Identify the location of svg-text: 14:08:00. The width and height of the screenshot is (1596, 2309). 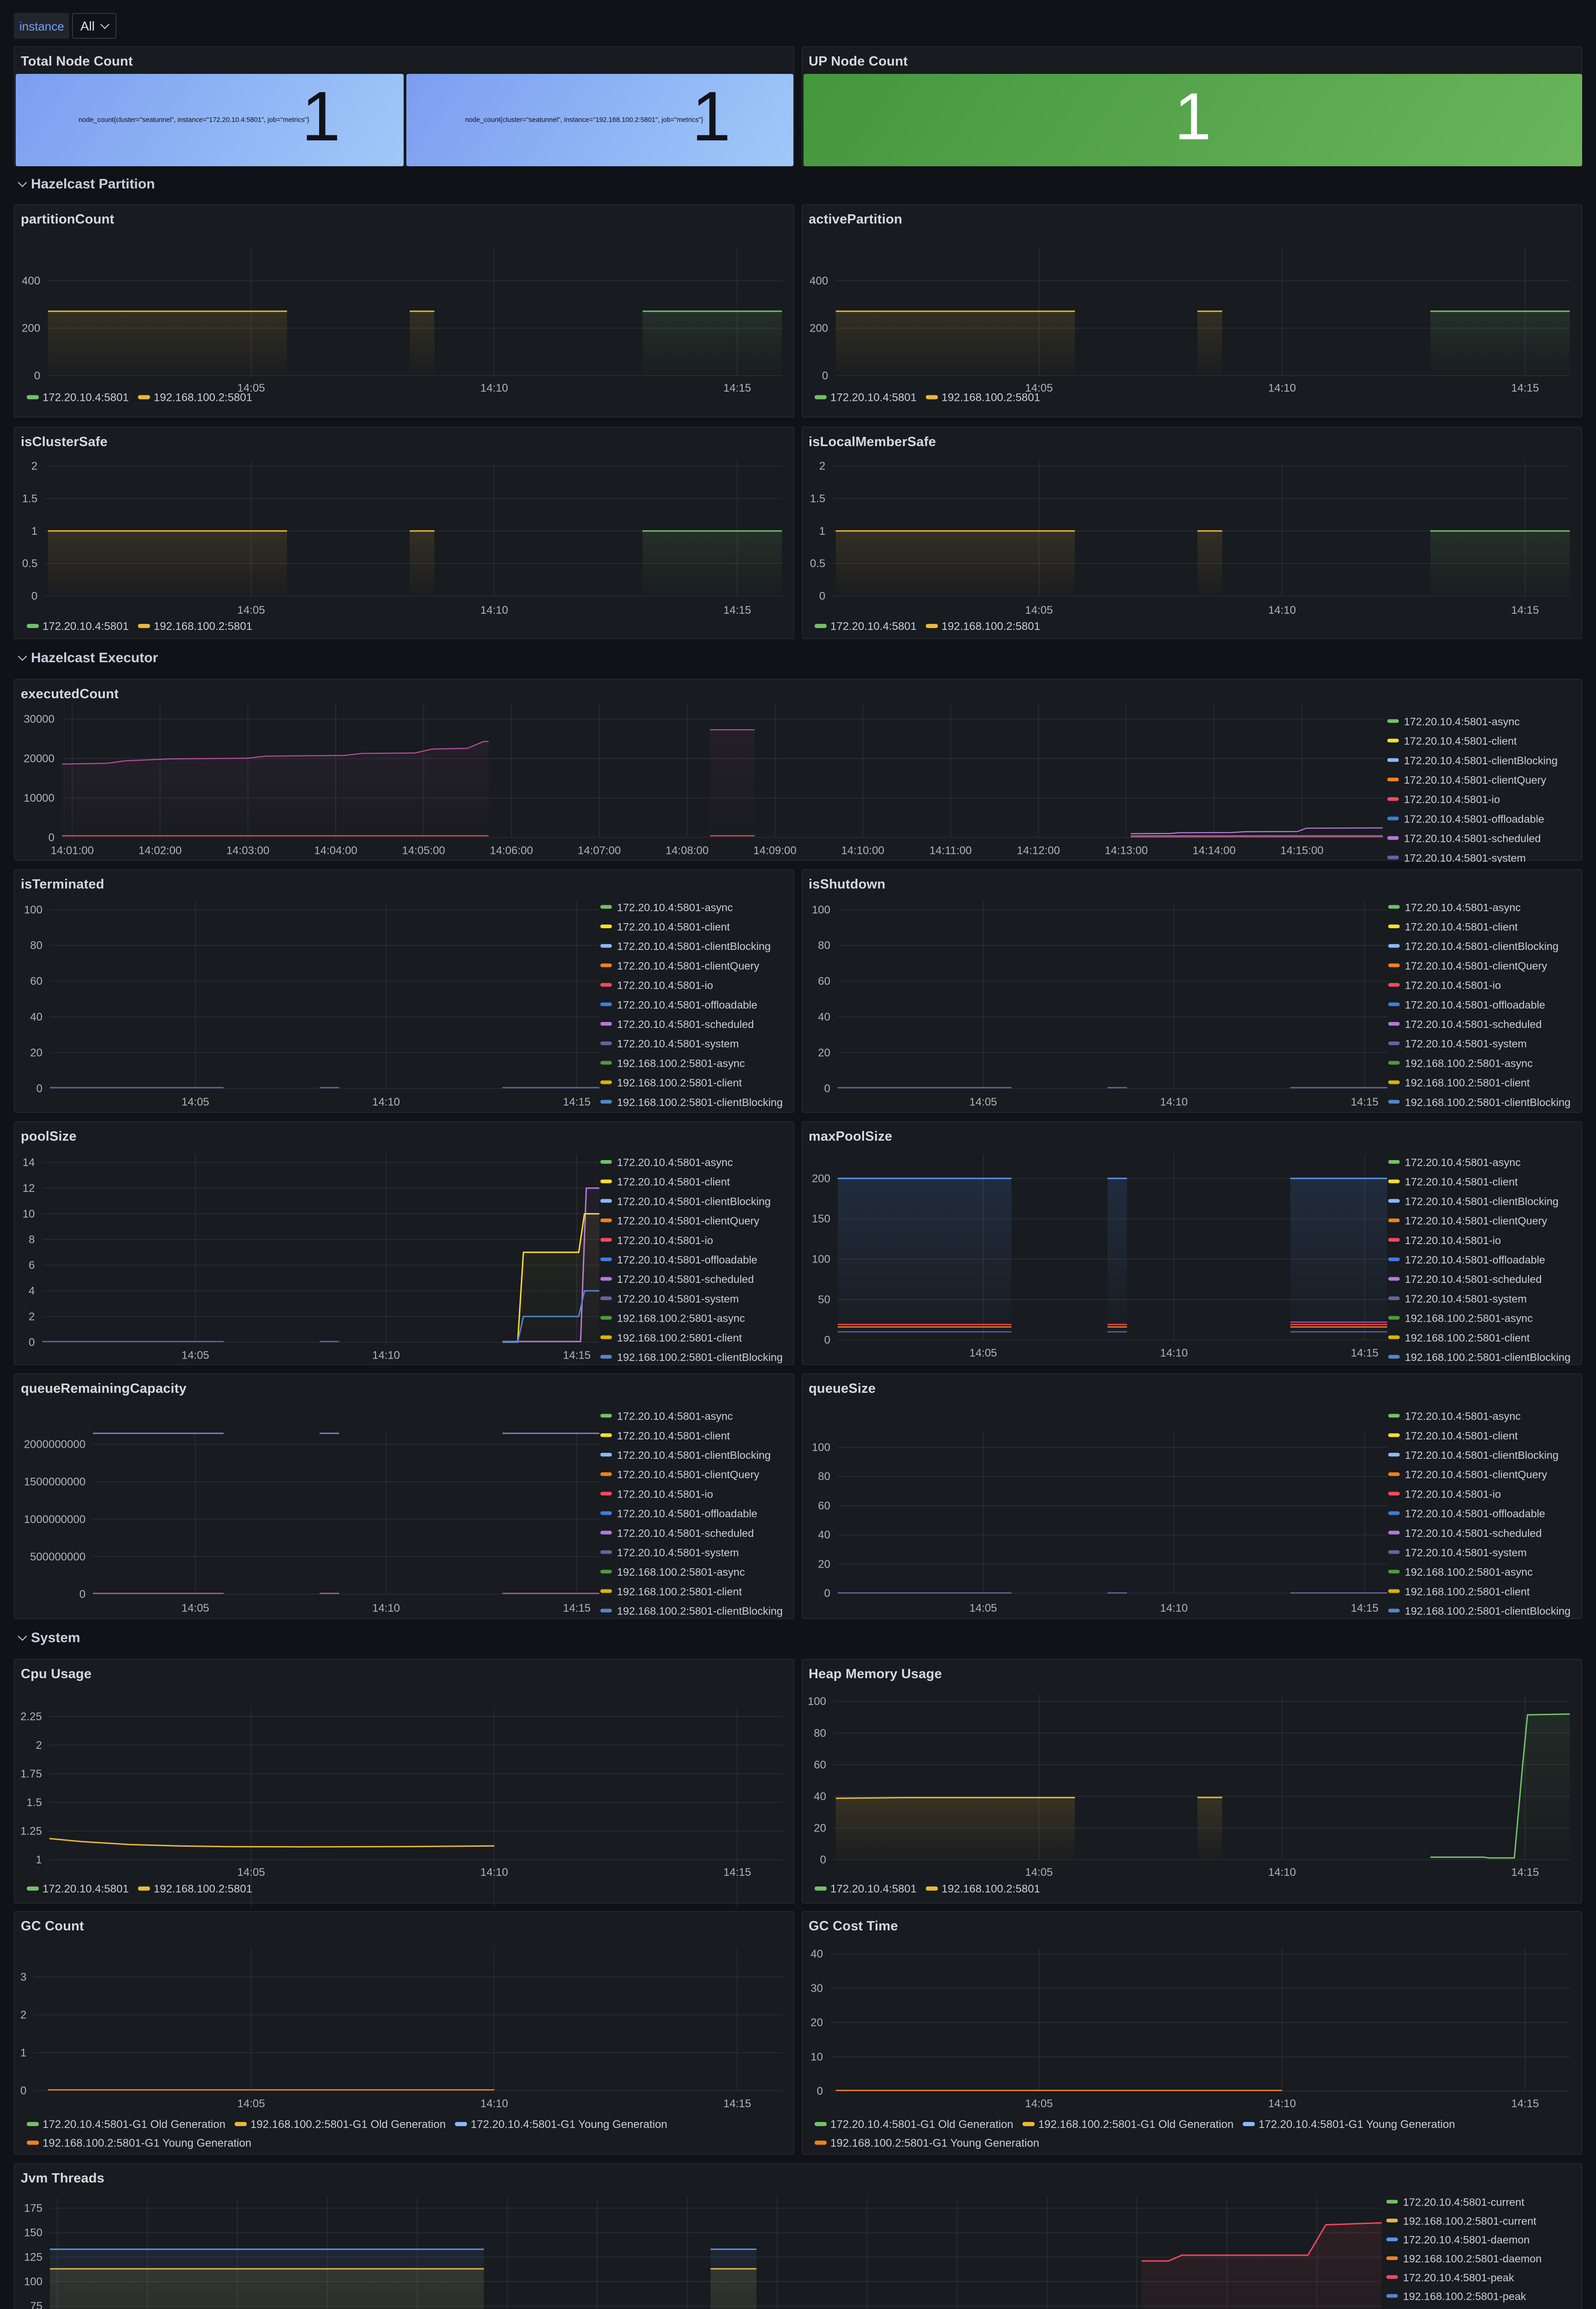
(686, 850).